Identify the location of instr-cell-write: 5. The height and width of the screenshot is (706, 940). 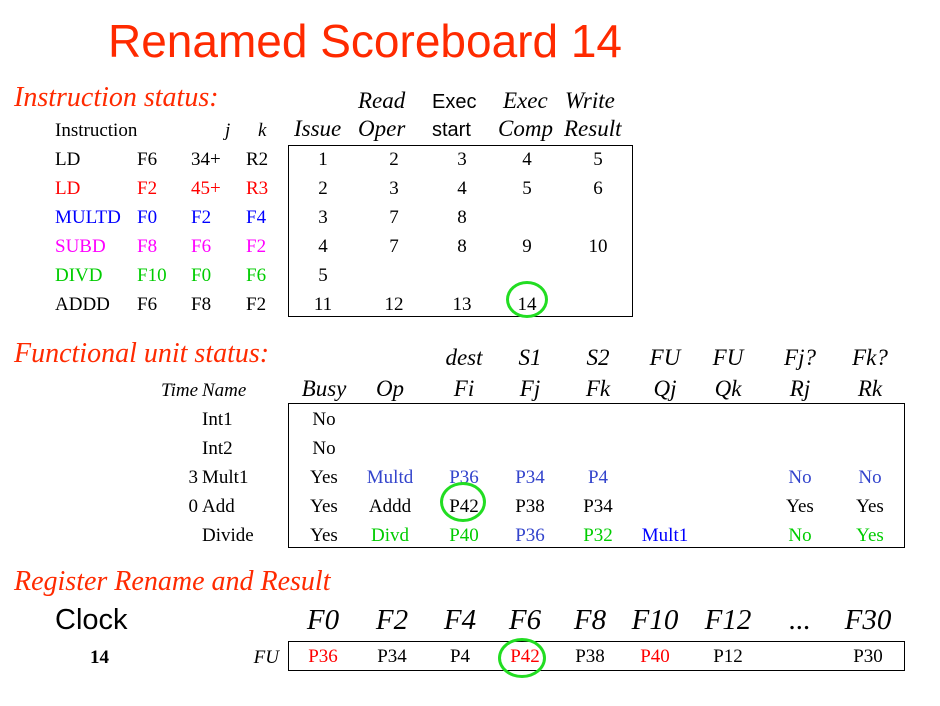
(598, 159).